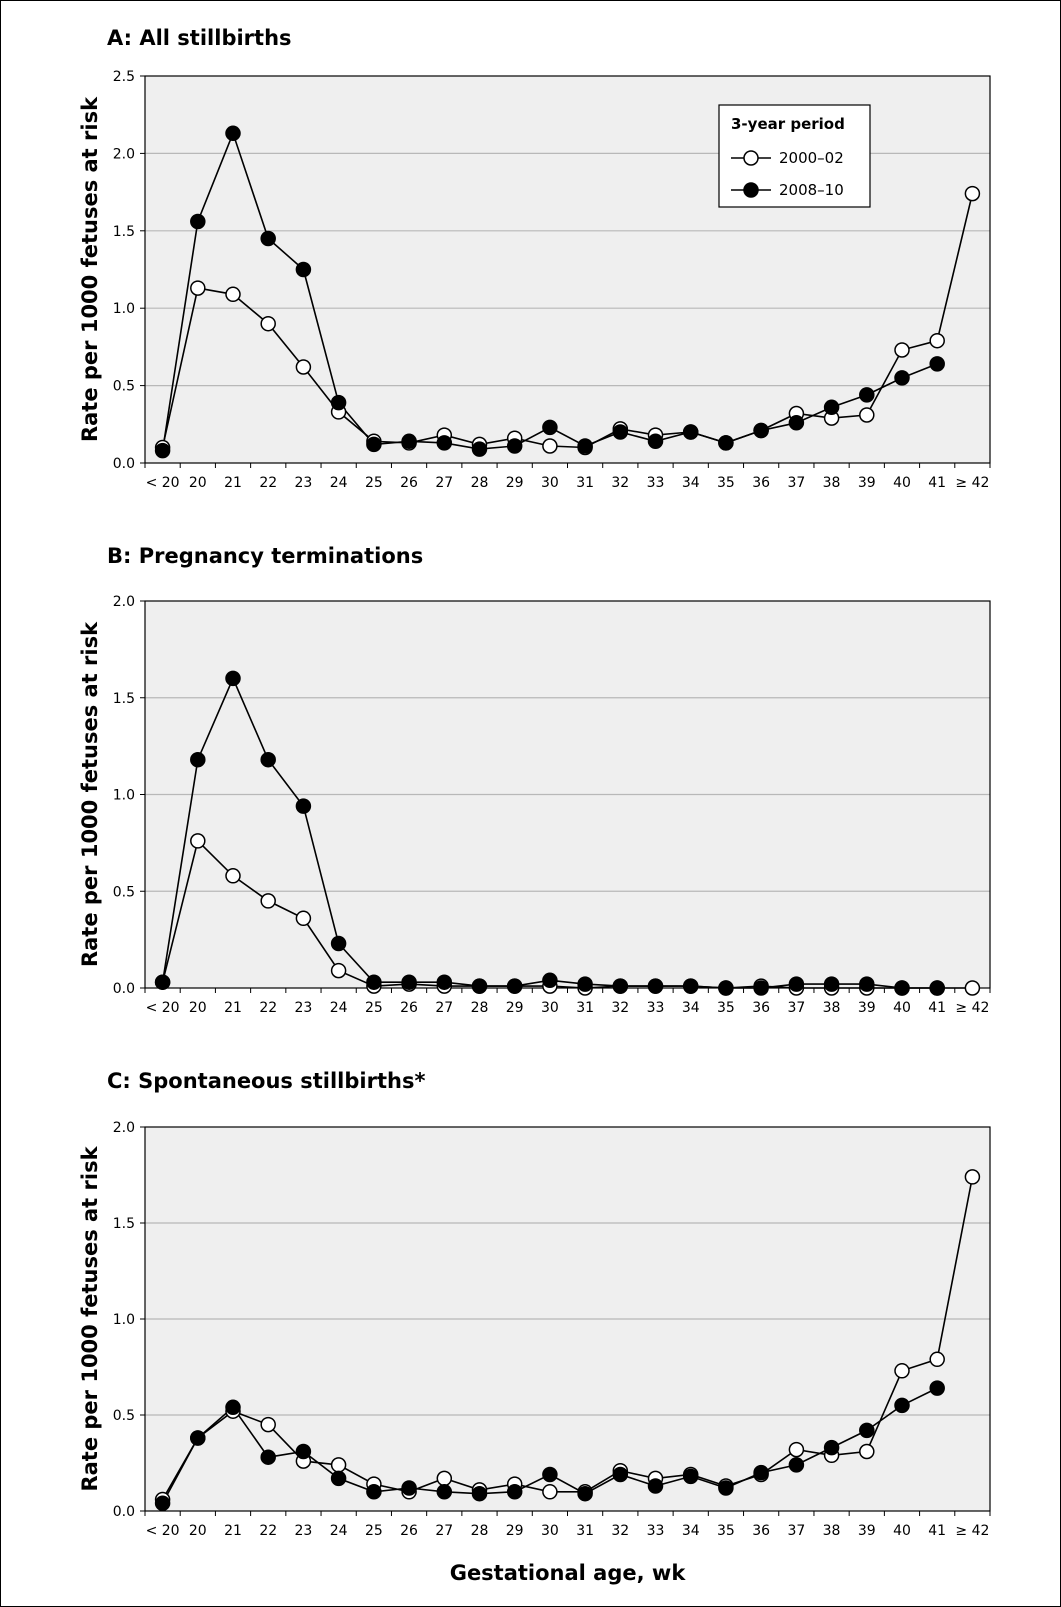  I want to click on x-tick-label: 23, so click(304, 1008).